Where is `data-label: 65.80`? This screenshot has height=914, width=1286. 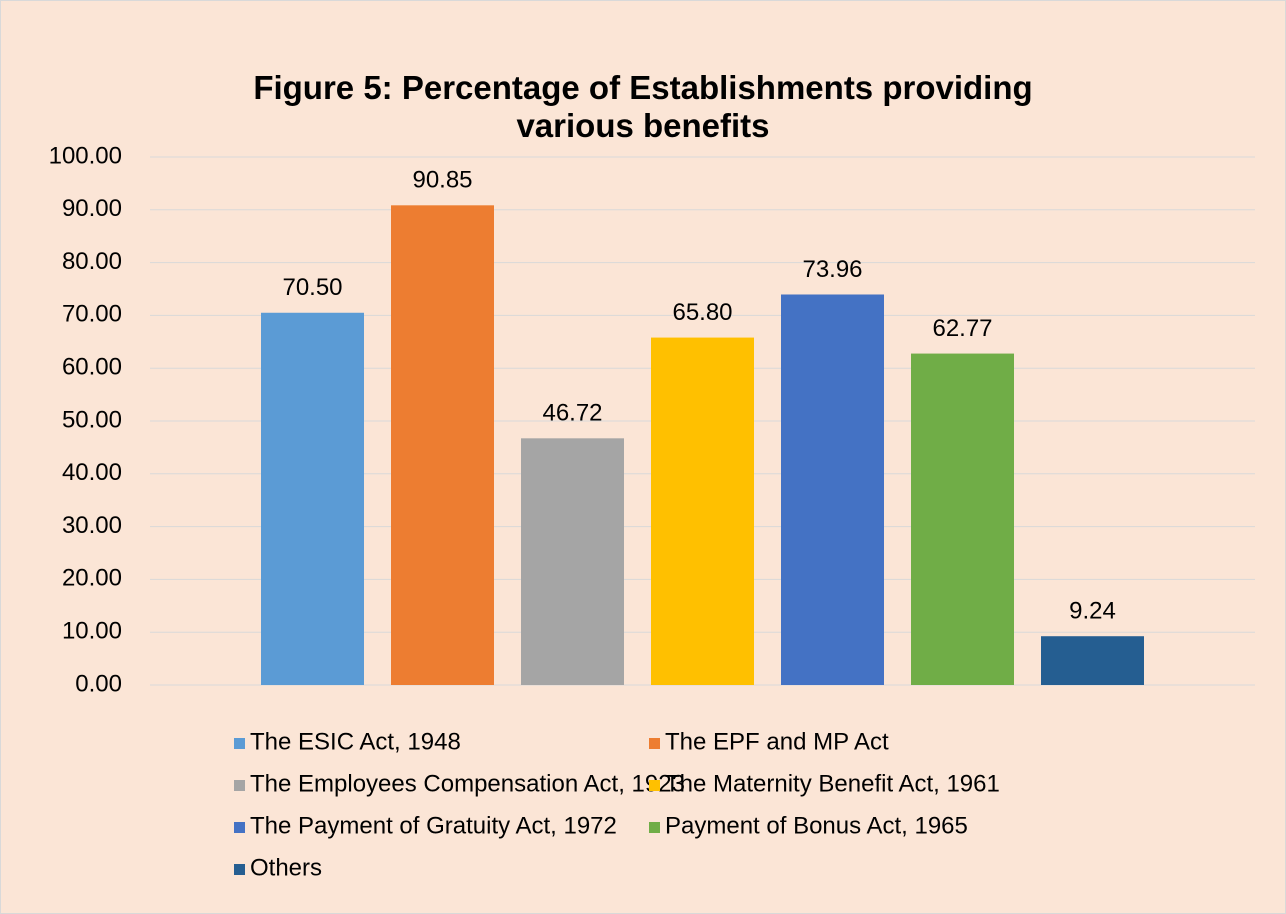 data-label: 65.80 is located at coordinates (702, 312).